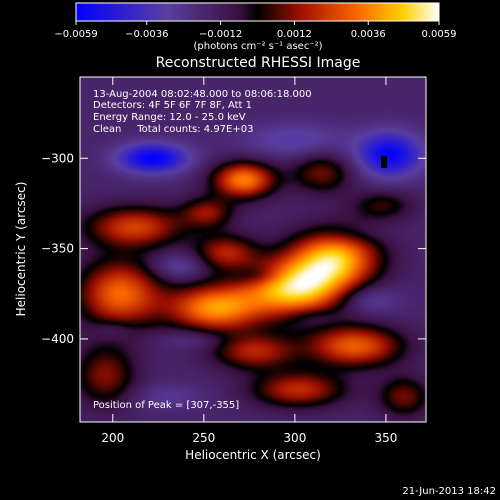 Image resolution: width=500 pixels, height=500 pixels. I want to click on x-tick-label: 250, so click(203, 438).